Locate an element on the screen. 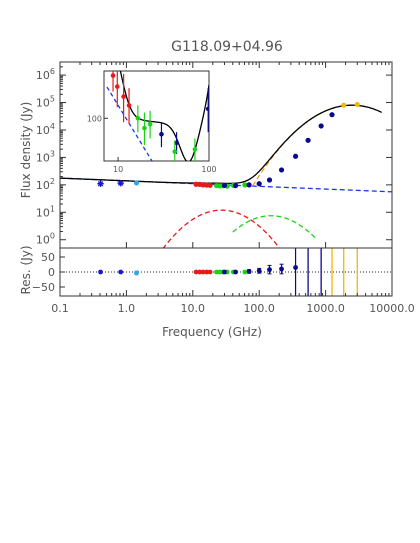 Image resolution: width=420 pixels, height=543 pixels. y-tick-exponent: 5 is located at coordinates (52, 99).